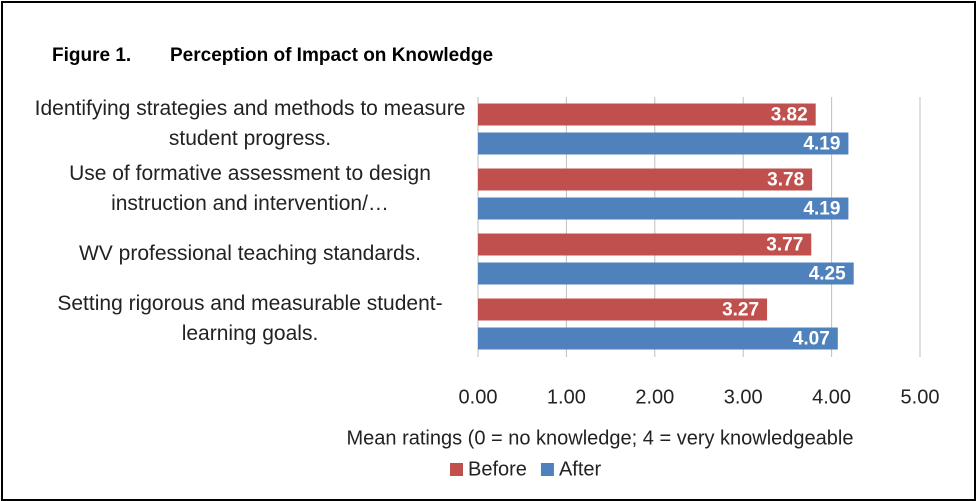 The height and width of the screenshot is (501, 980). What do you see at coordinates (91, 55) in the screenshot?
I see `figure-label: Figure 1.` at bounding box center [91, 55].